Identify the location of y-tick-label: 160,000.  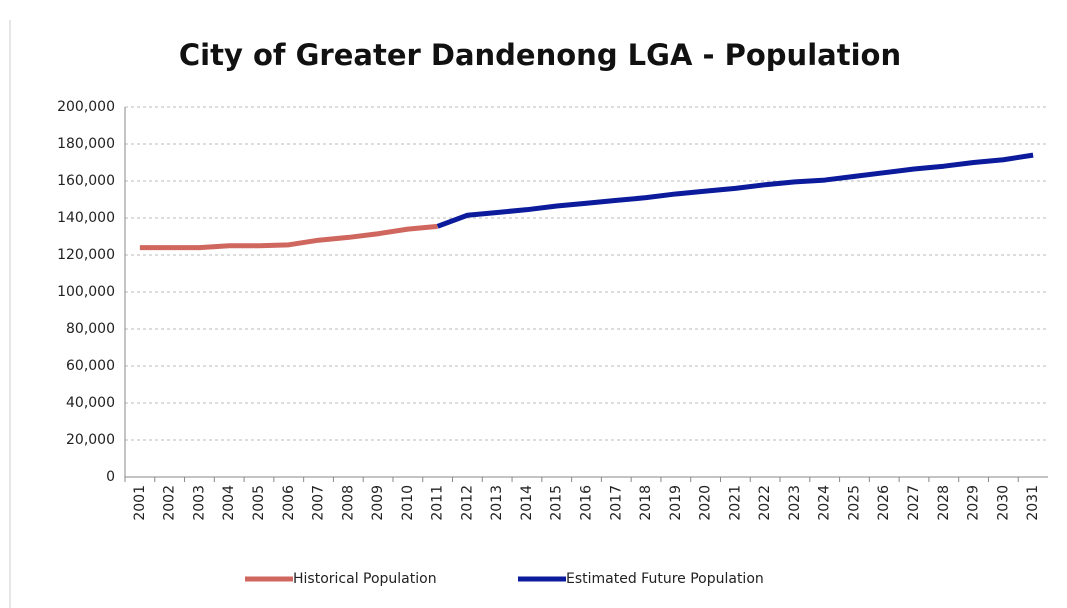
(86, 181).